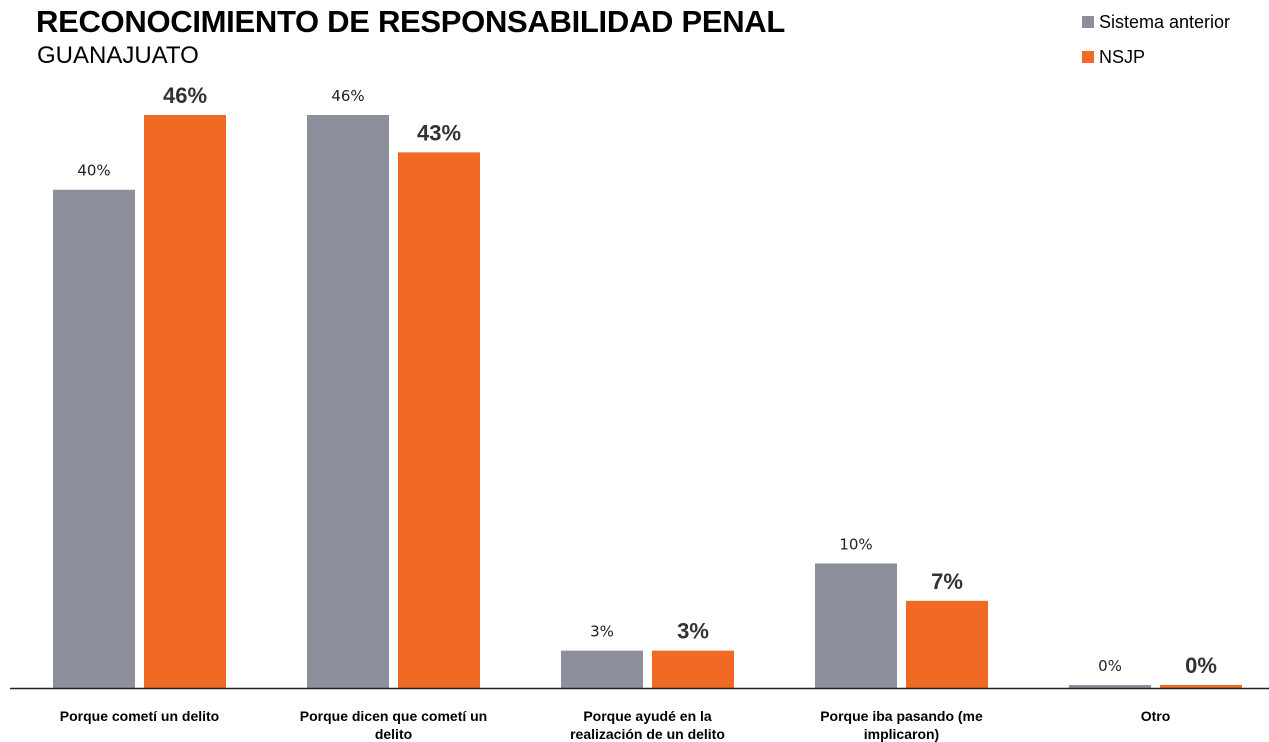 The height and width of the screenshot is (742, 1269). Describe the element at coordinates (1122, 56) in the screenshot. I see `legend-label-nsjp: NSJP` at that location.